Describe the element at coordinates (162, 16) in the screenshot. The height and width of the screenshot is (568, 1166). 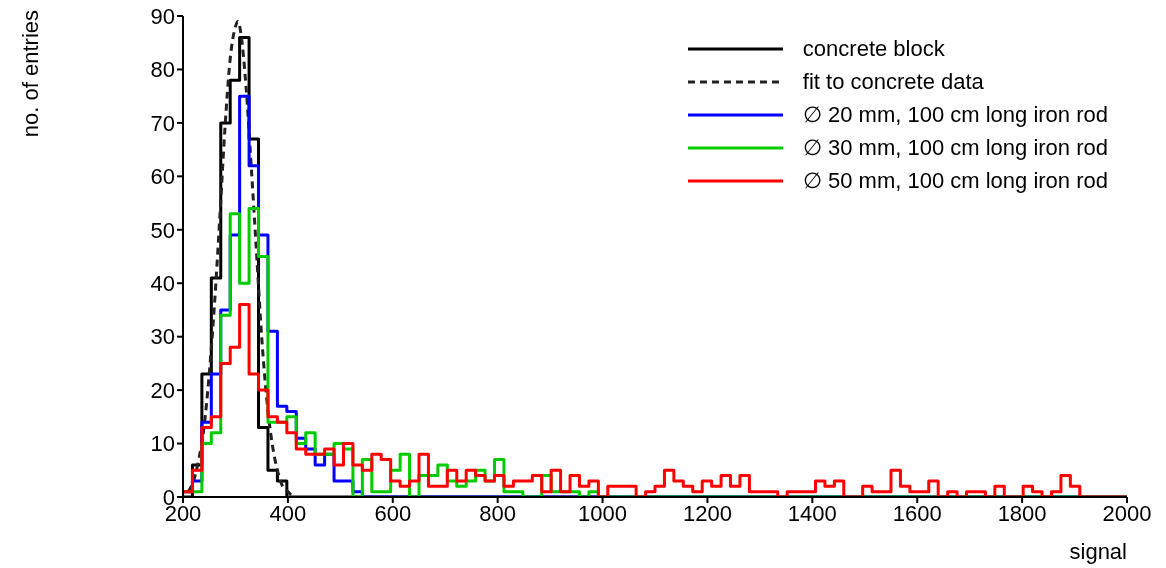
I see `y-tick-label: 90` at that location.